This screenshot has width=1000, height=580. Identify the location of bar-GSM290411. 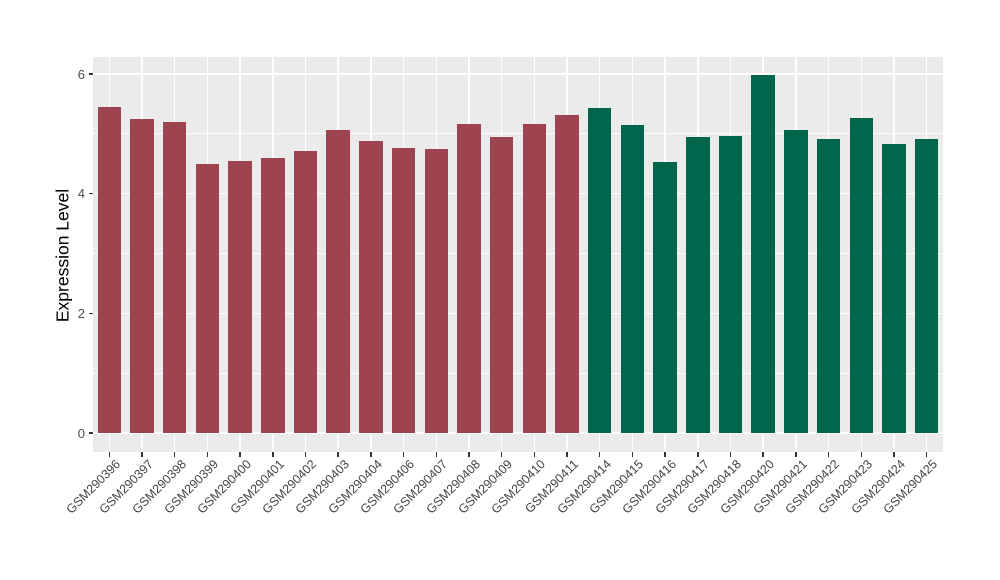
(567, 274).